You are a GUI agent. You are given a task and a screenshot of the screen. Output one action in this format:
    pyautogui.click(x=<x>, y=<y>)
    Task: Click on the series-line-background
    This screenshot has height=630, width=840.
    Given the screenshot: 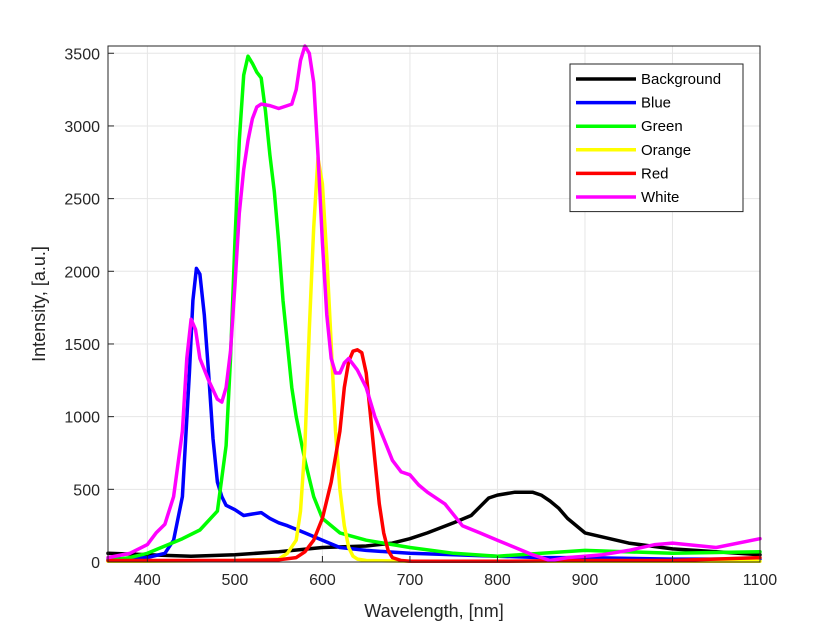 What is the action you would take?
    pyautogui.click(x=434, y=524)
    